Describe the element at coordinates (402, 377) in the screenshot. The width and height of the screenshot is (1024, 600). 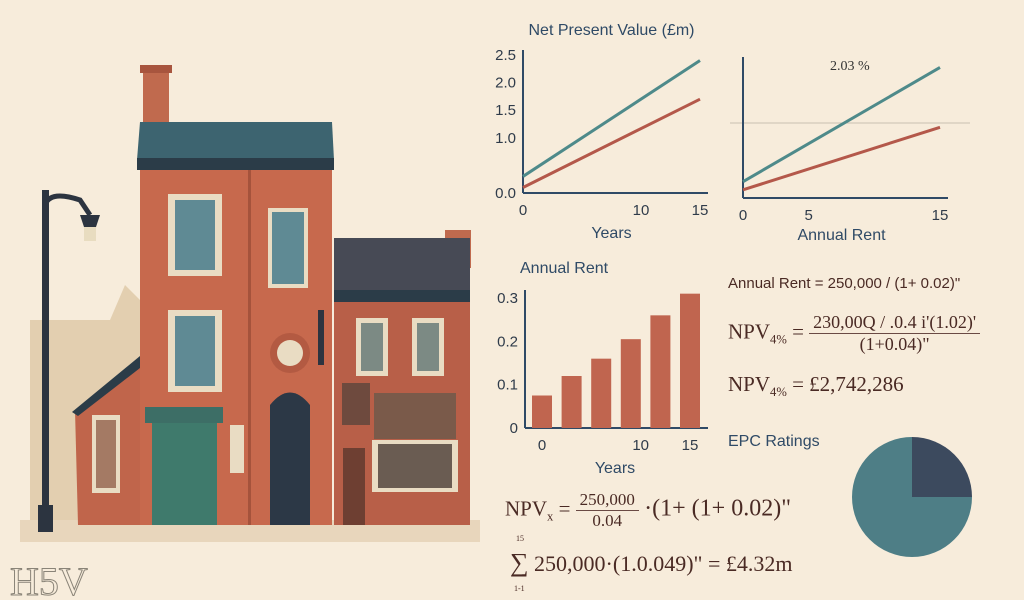
I see `short-townhouse` at that location.